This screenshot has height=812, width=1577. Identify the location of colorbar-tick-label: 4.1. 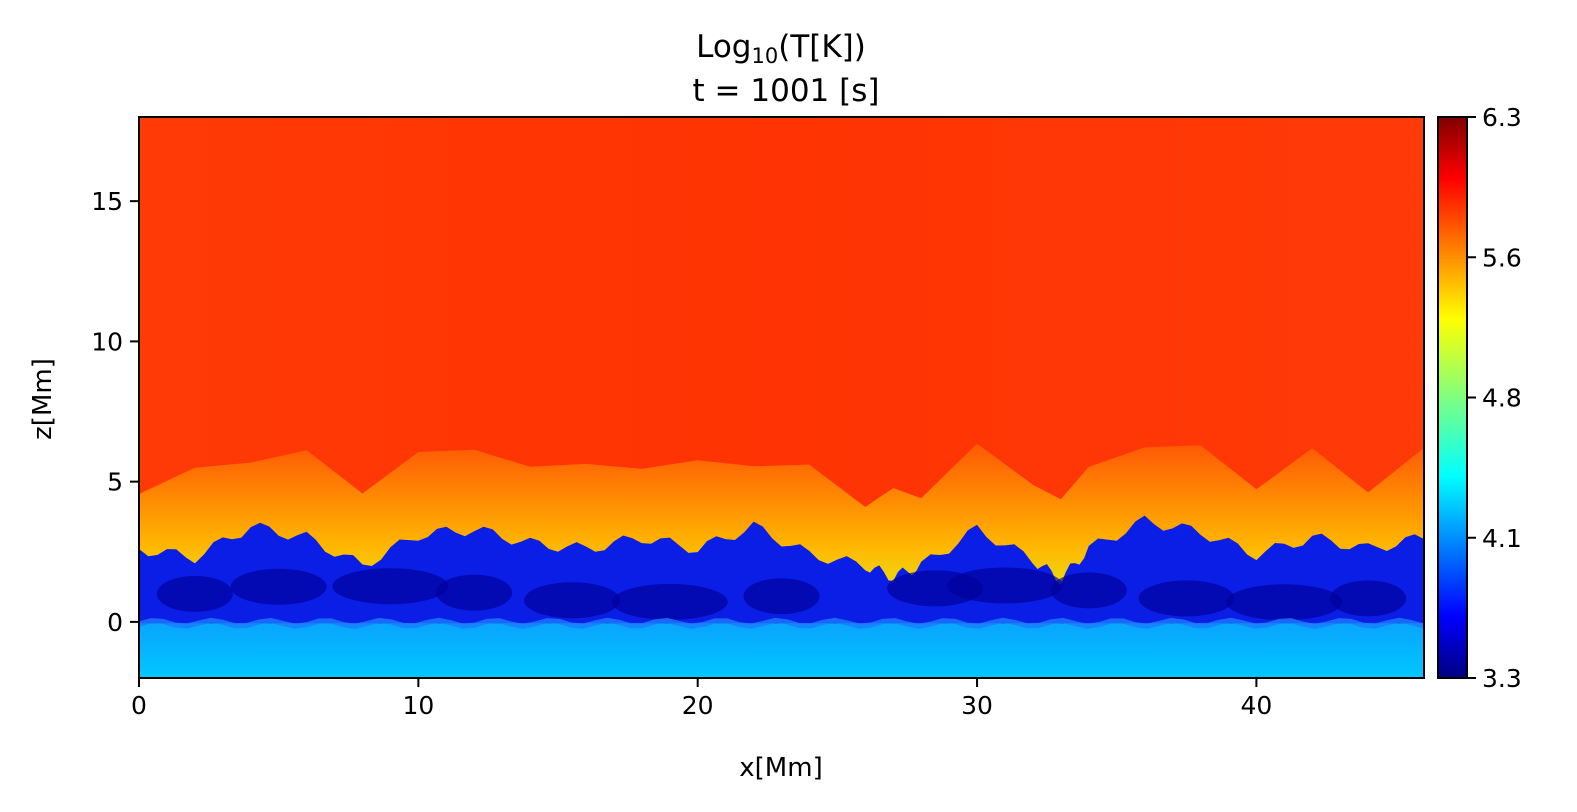
(1502, 538).